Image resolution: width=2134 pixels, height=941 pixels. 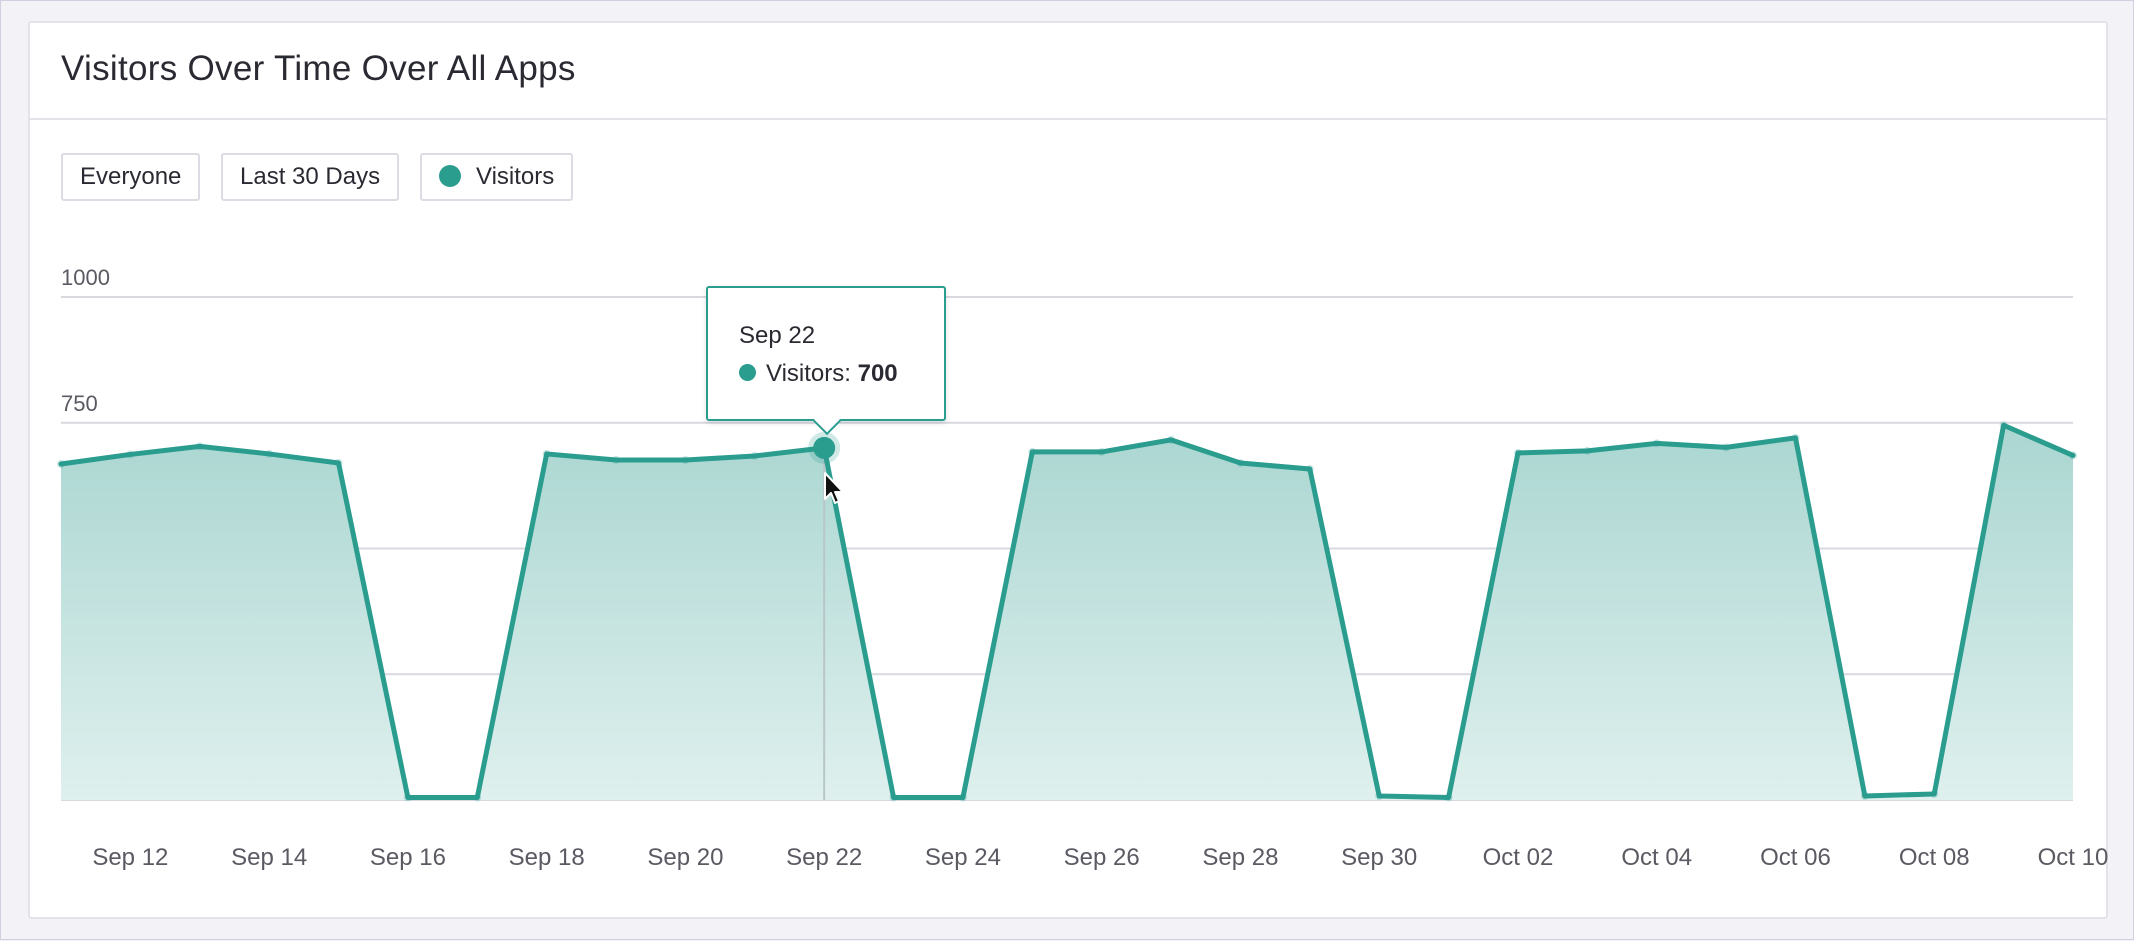 What do you see at coordinates (408, 857) in the screenshot?
I see `x-tick-label: Sep 16` at bounding box center [408, 857].